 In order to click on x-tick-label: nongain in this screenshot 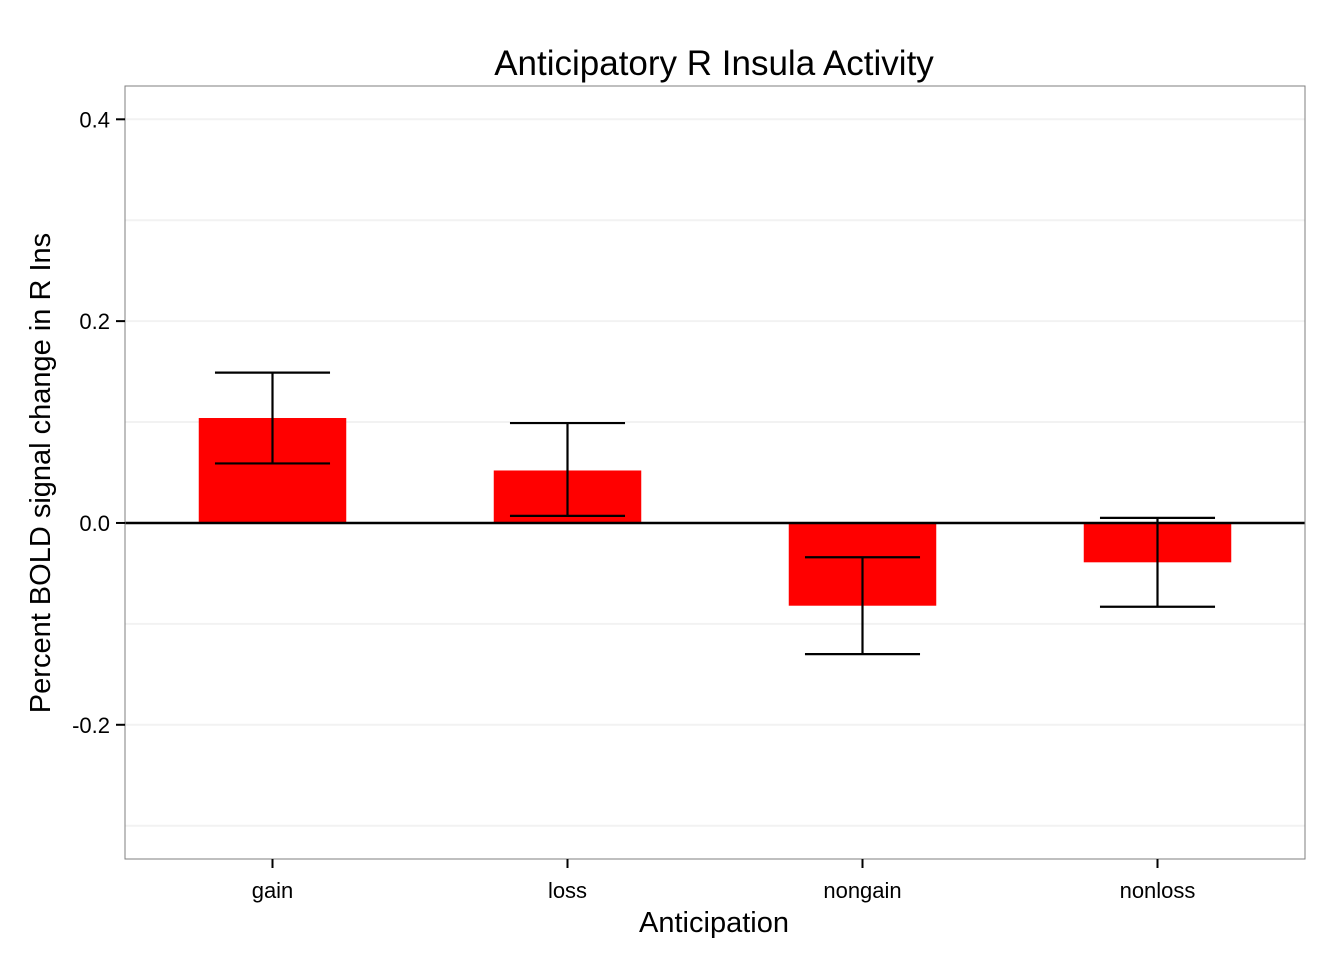, I will do `click(862, 890)`.